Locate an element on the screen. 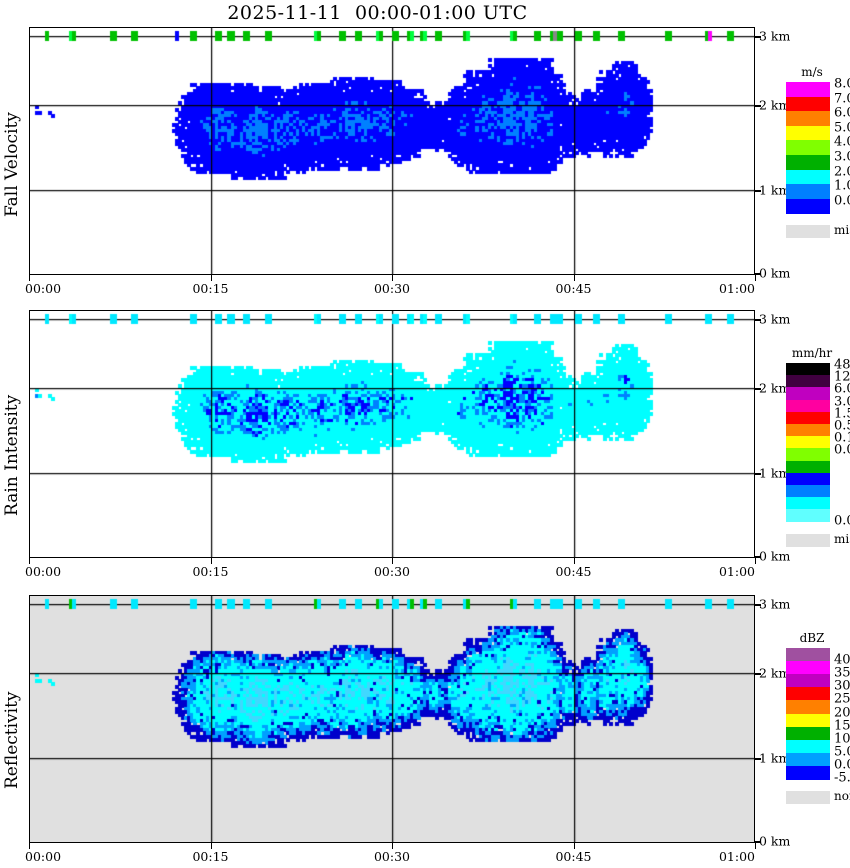  colorbar-label-fall-velocity-6: 2.0 is located at coordinates (842, 172).